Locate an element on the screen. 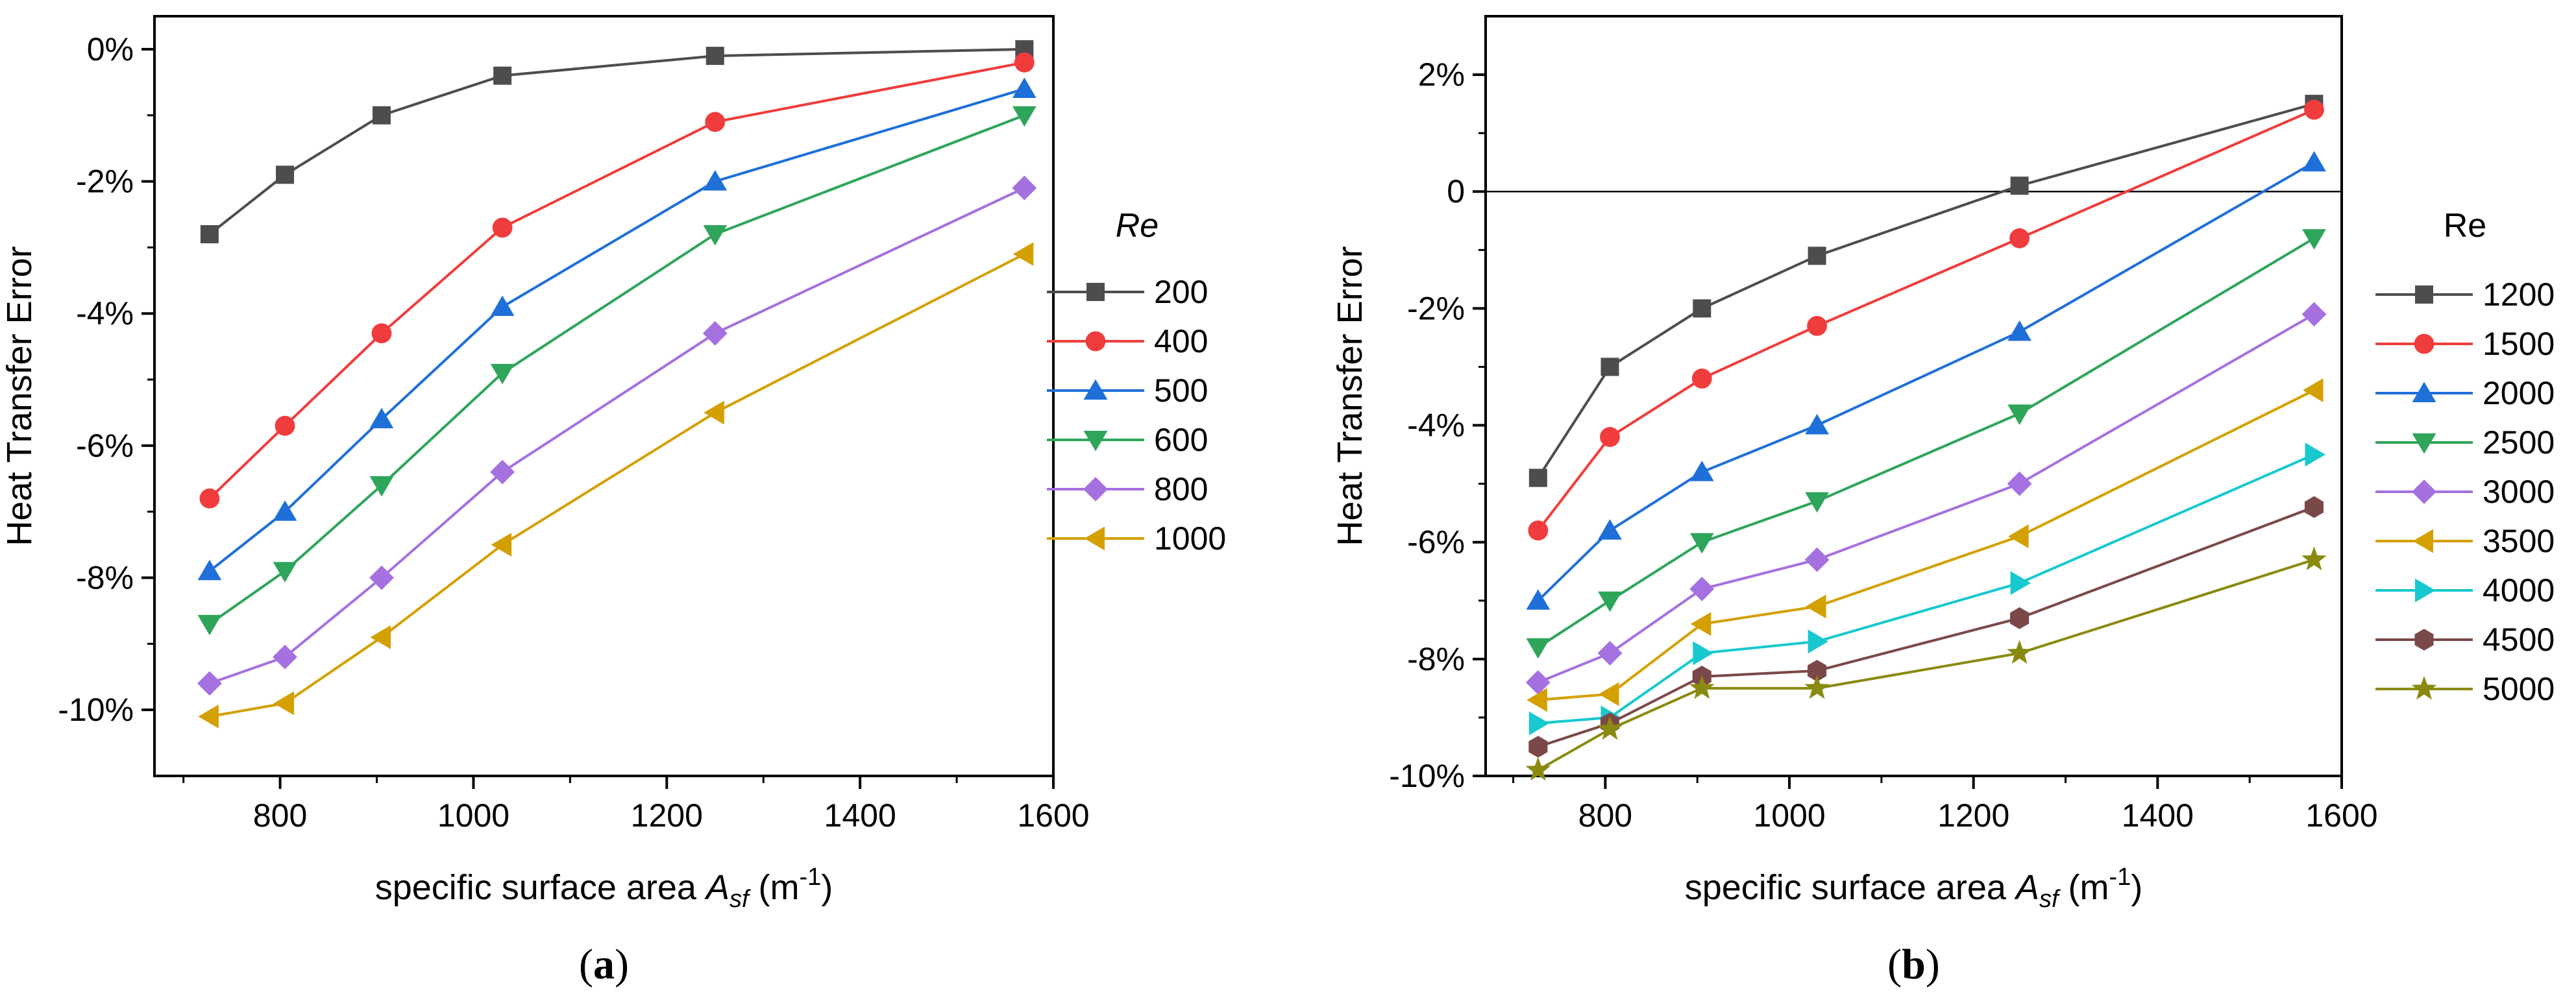 This screenshot has height=1003, width=2576. panel-a-legend-item-200: 200 is located at coordinates (1127, 292).